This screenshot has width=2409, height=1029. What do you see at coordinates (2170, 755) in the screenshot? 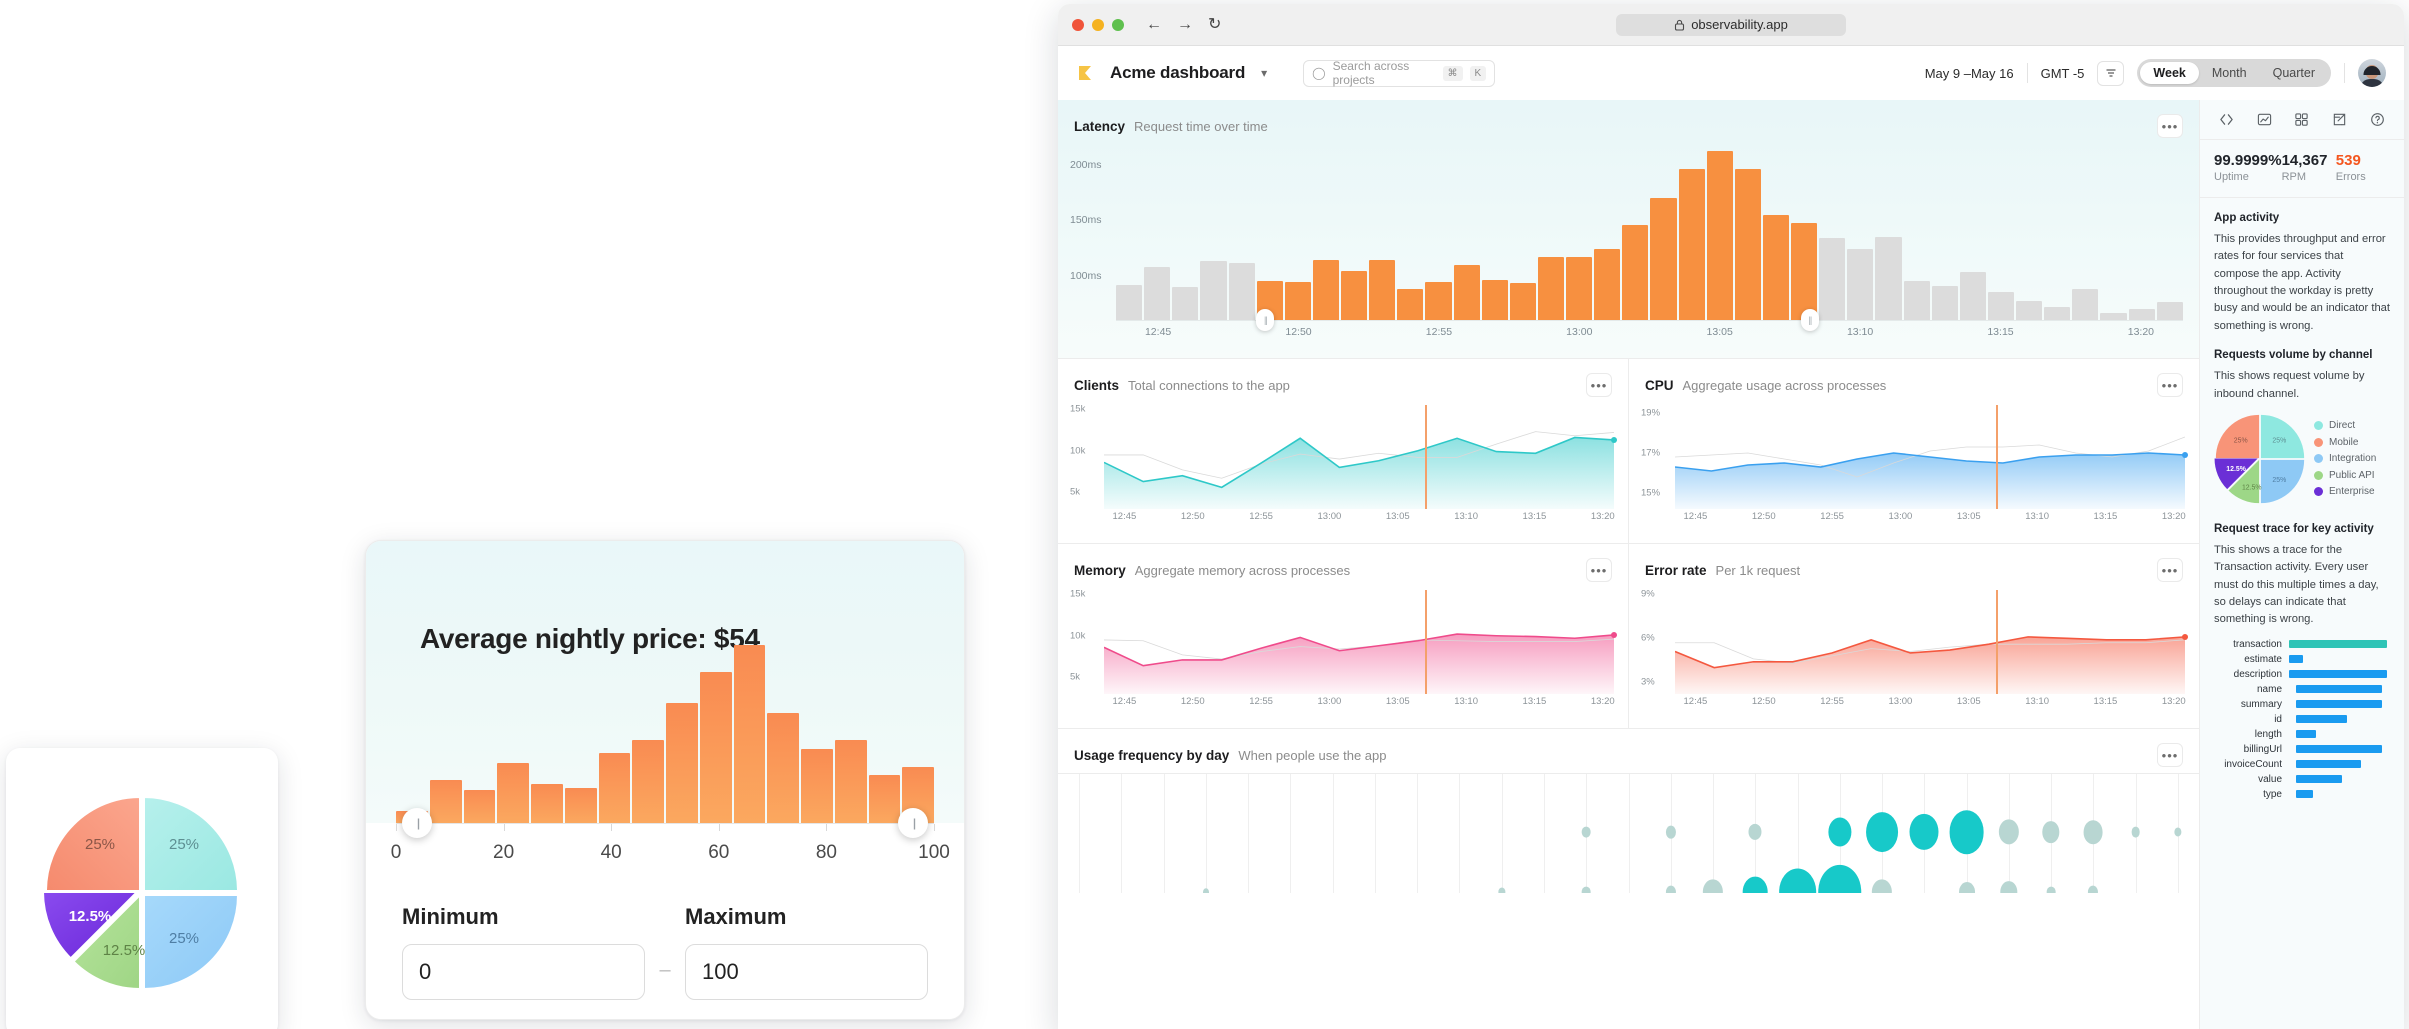
I see `usage-menu-button: •••` at bounding box center [2170, 755].